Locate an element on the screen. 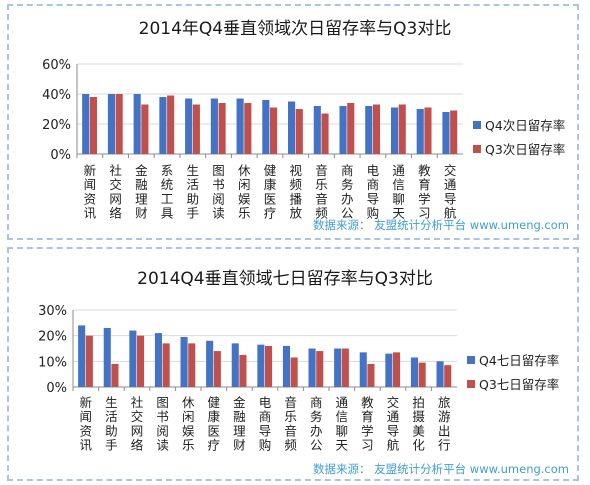 The height and width of the screenshot is (485, 590). x-category-label: 电商导购 is located at coordinates (373, 192).